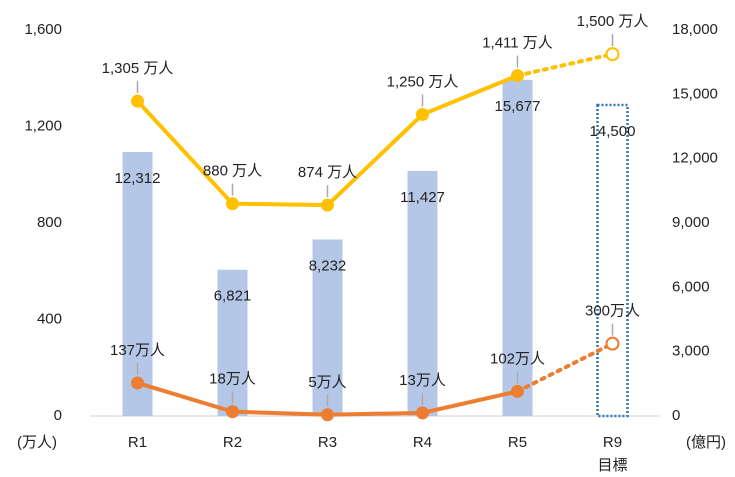 The height and width of the screenshot is (477, 735). Describe the element at coordinates (613, 131) in the screenshot. I see `bar-value-label: 14,500` at that location.